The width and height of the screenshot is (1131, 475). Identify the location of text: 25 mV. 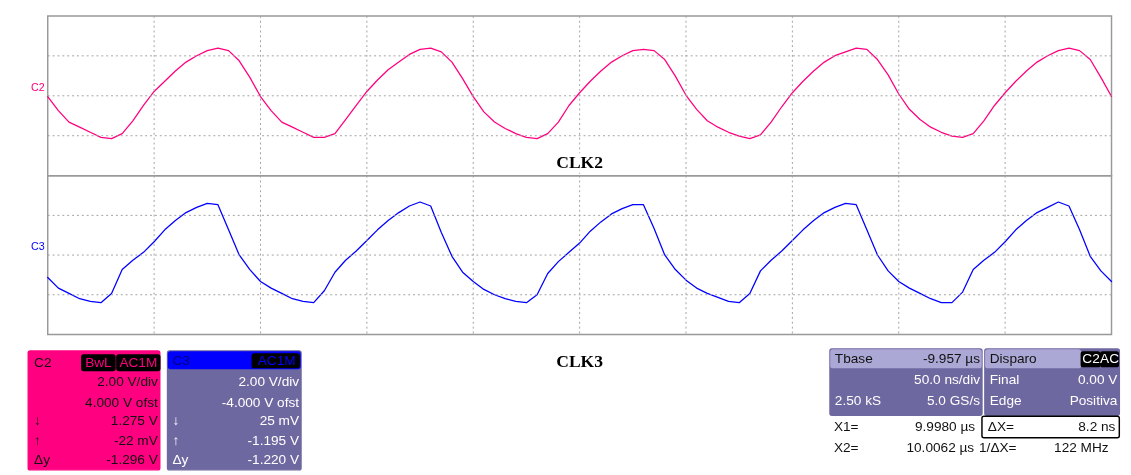
(279, 421).